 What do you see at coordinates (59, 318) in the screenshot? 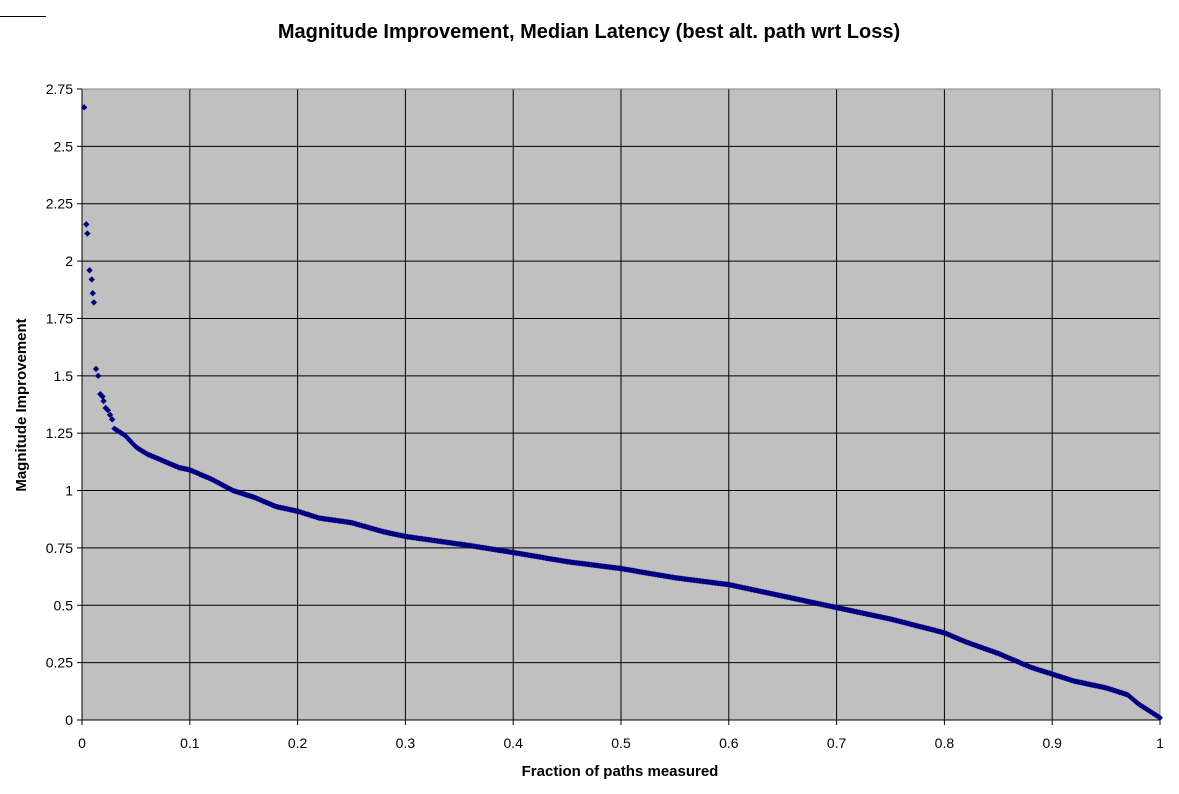
I see `y-tick-label: 1.75` at bounding box center [59, 318].